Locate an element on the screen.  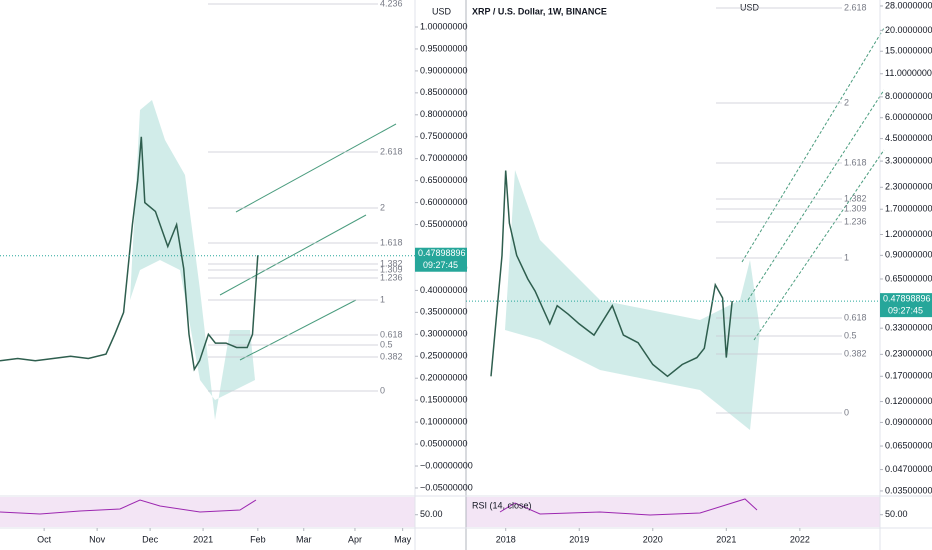
x-tick-label: 2018 is located at coordinates (506, 539).